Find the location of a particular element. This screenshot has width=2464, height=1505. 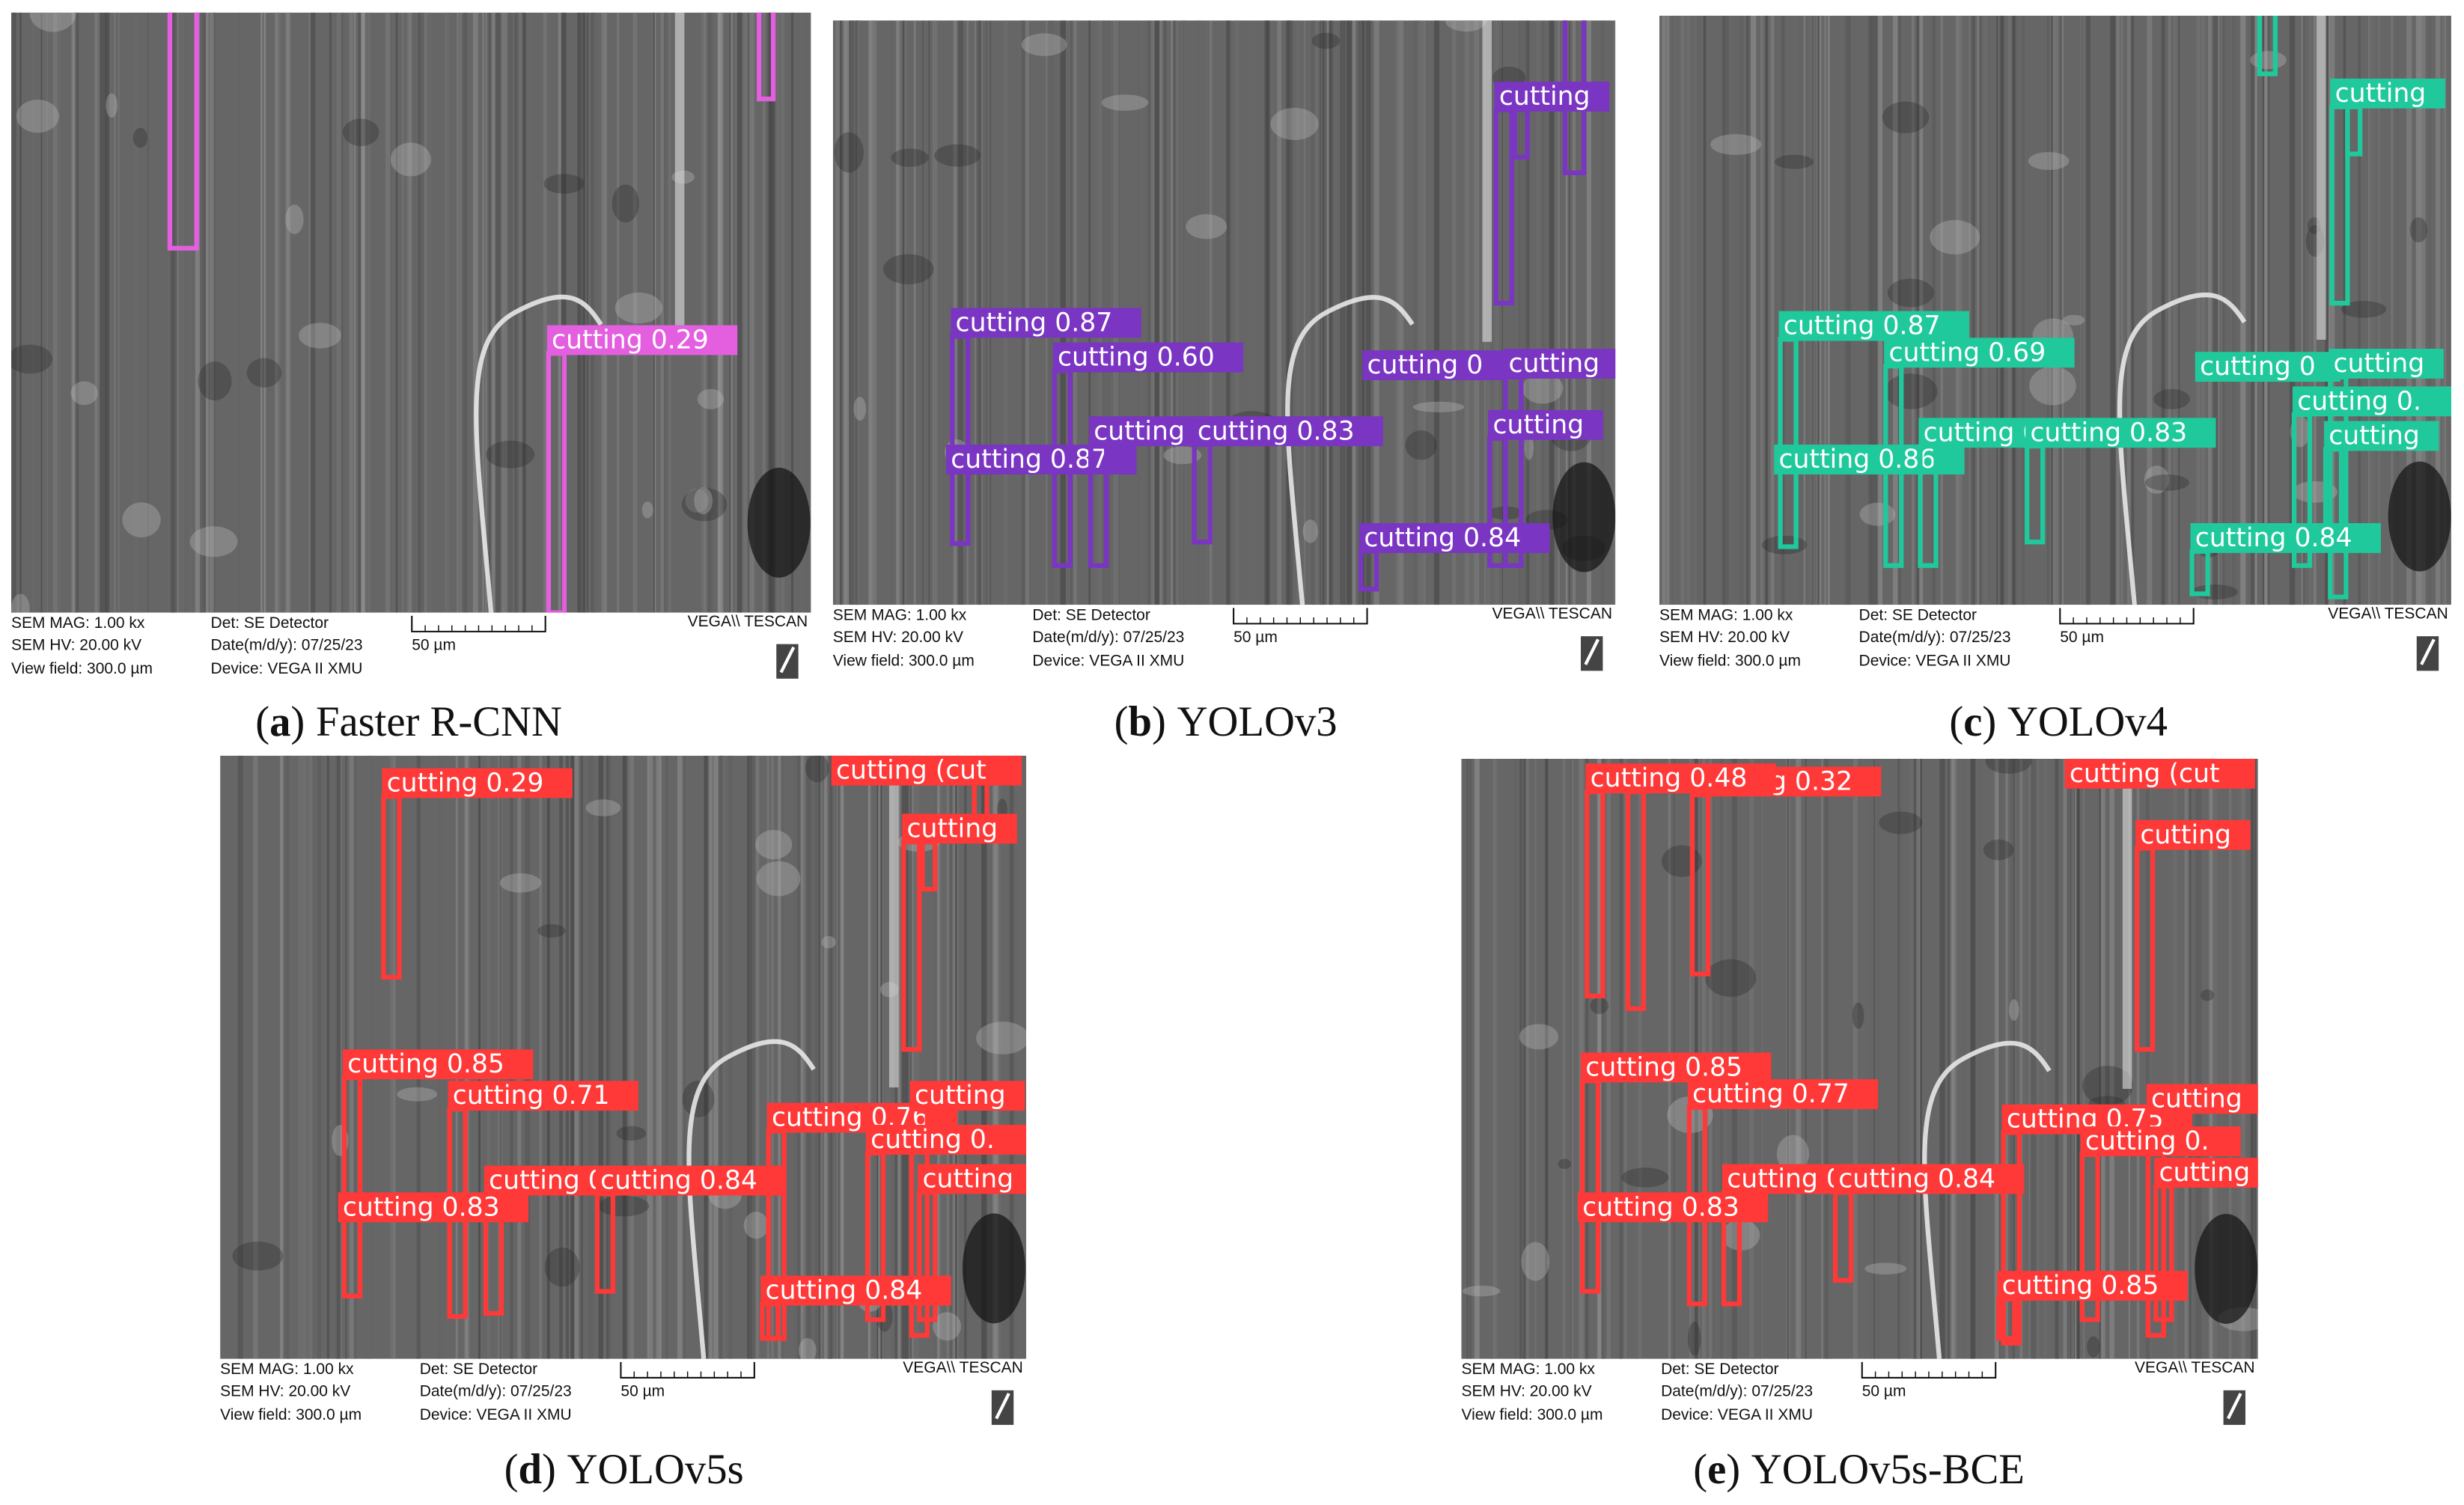

sem-info: Date(m/d/y): 07/25/23 is located at coordinates (1935, 637).